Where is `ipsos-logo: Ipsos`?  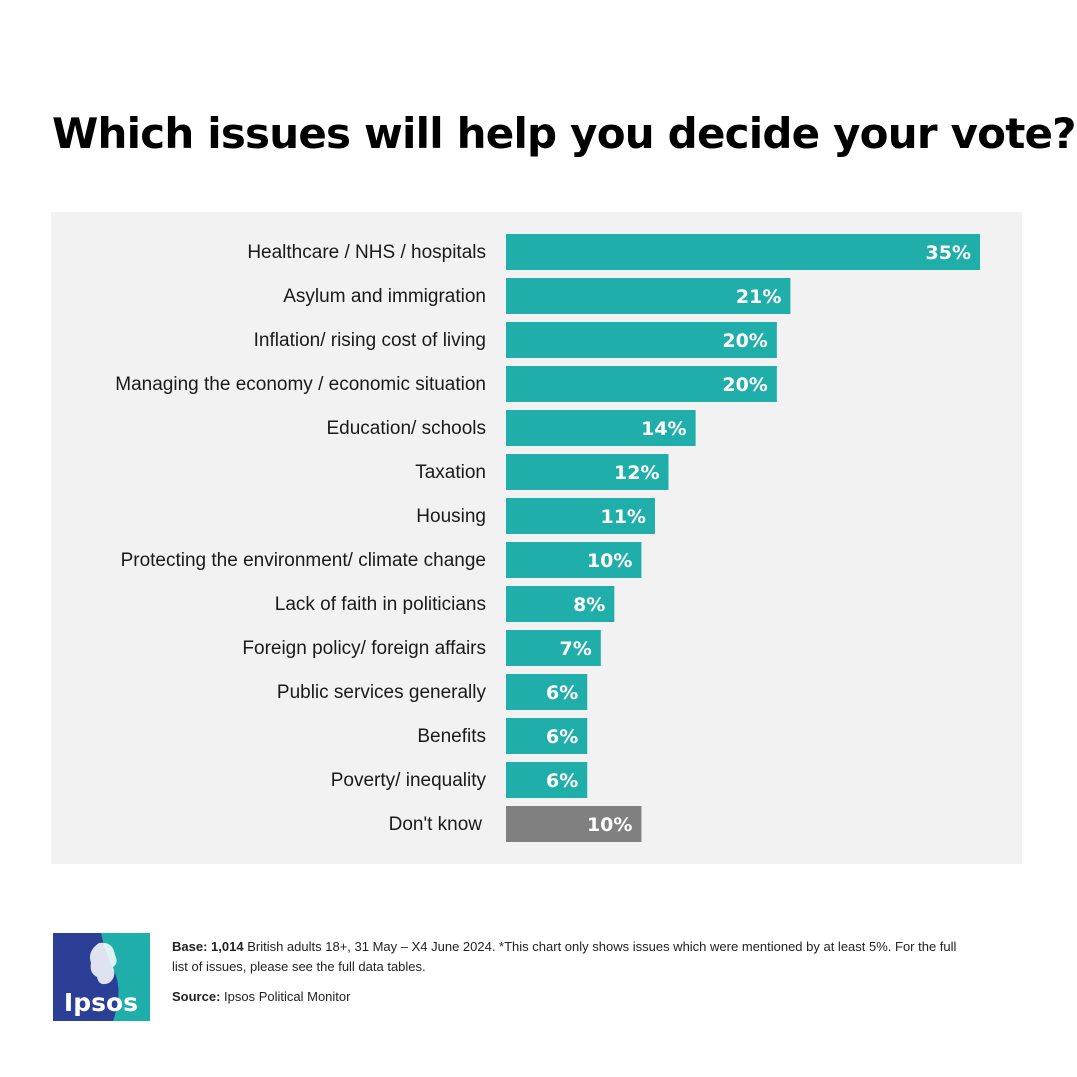
ipsos-logo: Ipsos is located at coordinates (101, 977).